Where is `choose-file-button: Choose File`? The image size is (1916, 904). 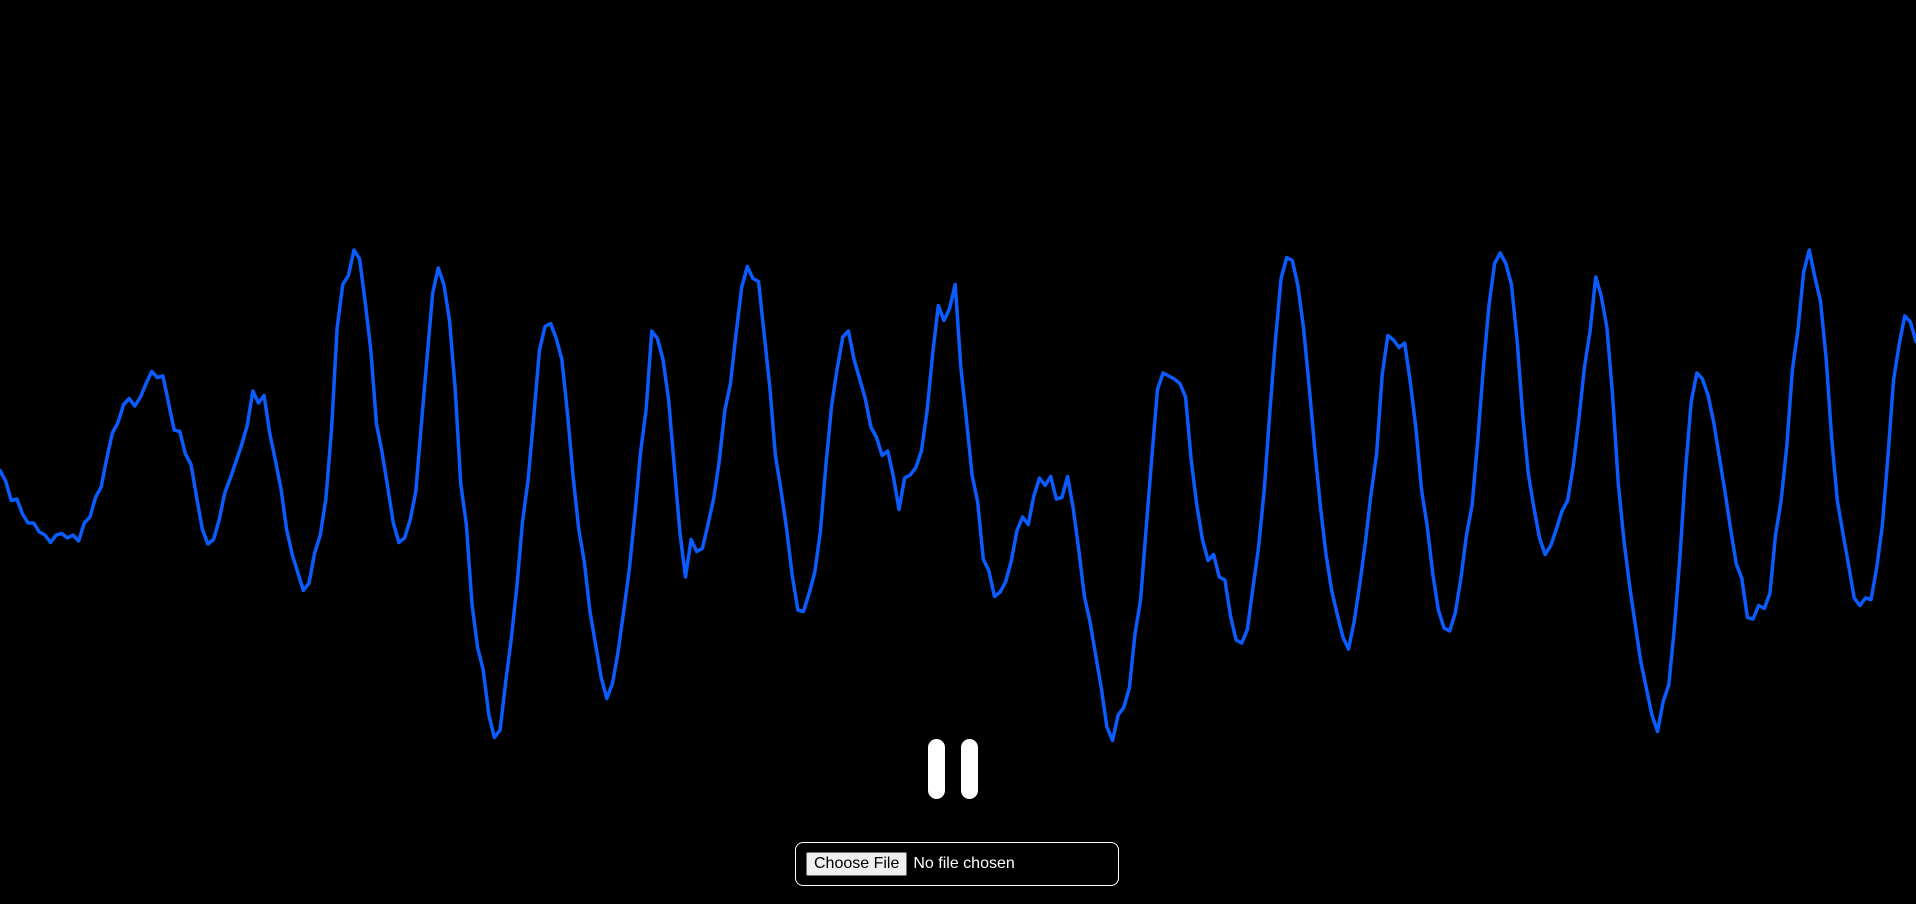 choose-file-button: Choose File is located at coordinates (857, 864).